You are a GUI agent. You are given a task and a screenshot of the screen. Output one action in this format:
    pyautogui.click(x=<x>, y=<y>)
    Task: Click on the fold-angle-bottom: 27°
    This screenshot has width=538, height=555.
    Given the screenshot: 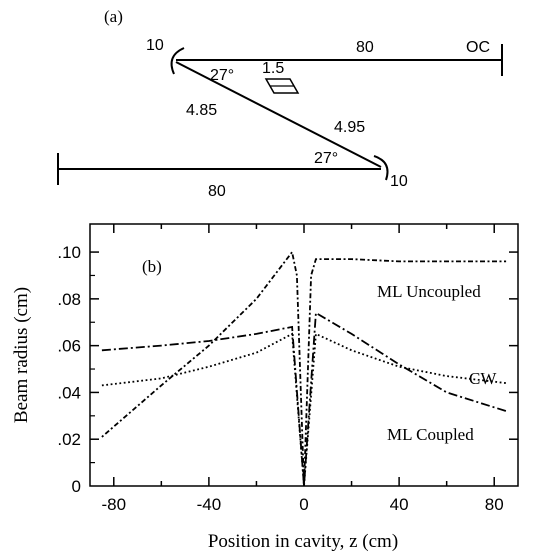 What is the action you would take?
    pyautogui.click(x=326, y=158)
    